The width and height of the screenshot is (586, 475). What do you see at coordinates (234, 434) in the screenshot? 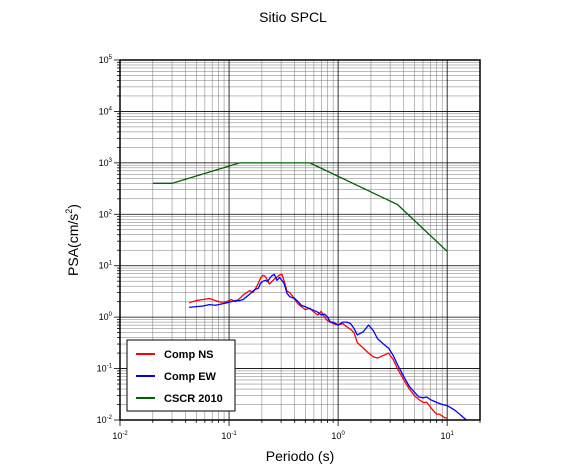
I see `x-tick-exp: -1` at bounding box center [234, 434].